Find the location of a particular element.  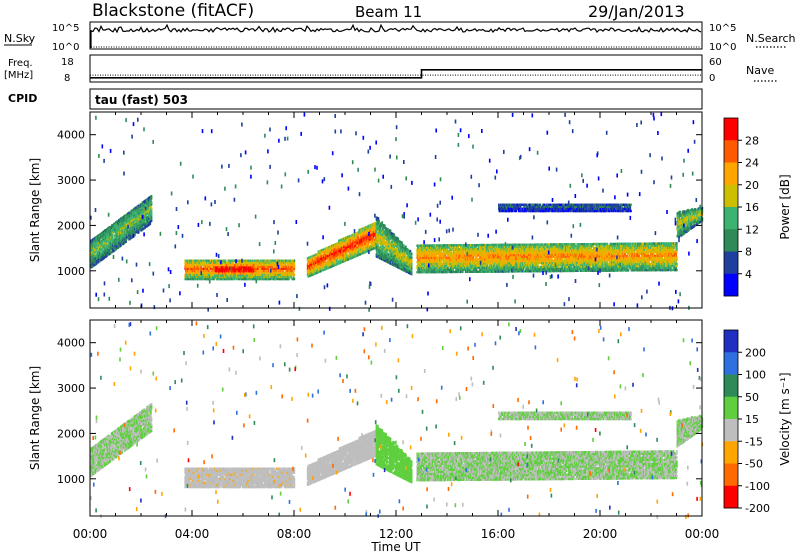

noise-left-tick-top: 10^5 is located at coordinates (65, 28).